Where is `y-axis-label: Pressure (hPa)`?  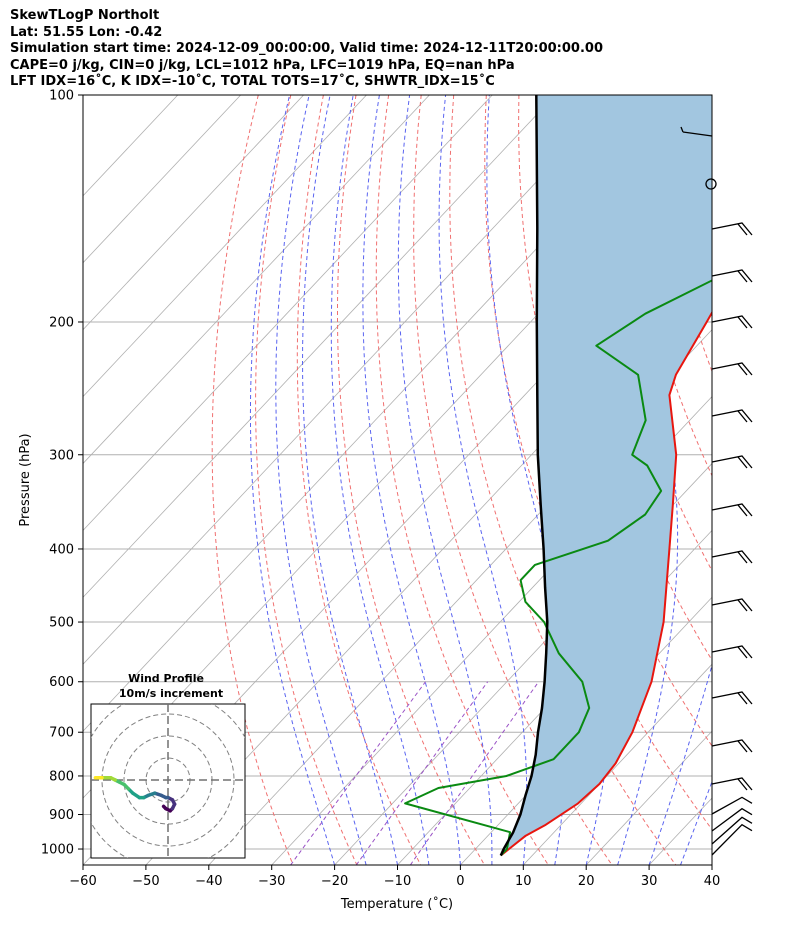 y-axis-label: Pressure (hPa) is located at coordinates (25, 479).